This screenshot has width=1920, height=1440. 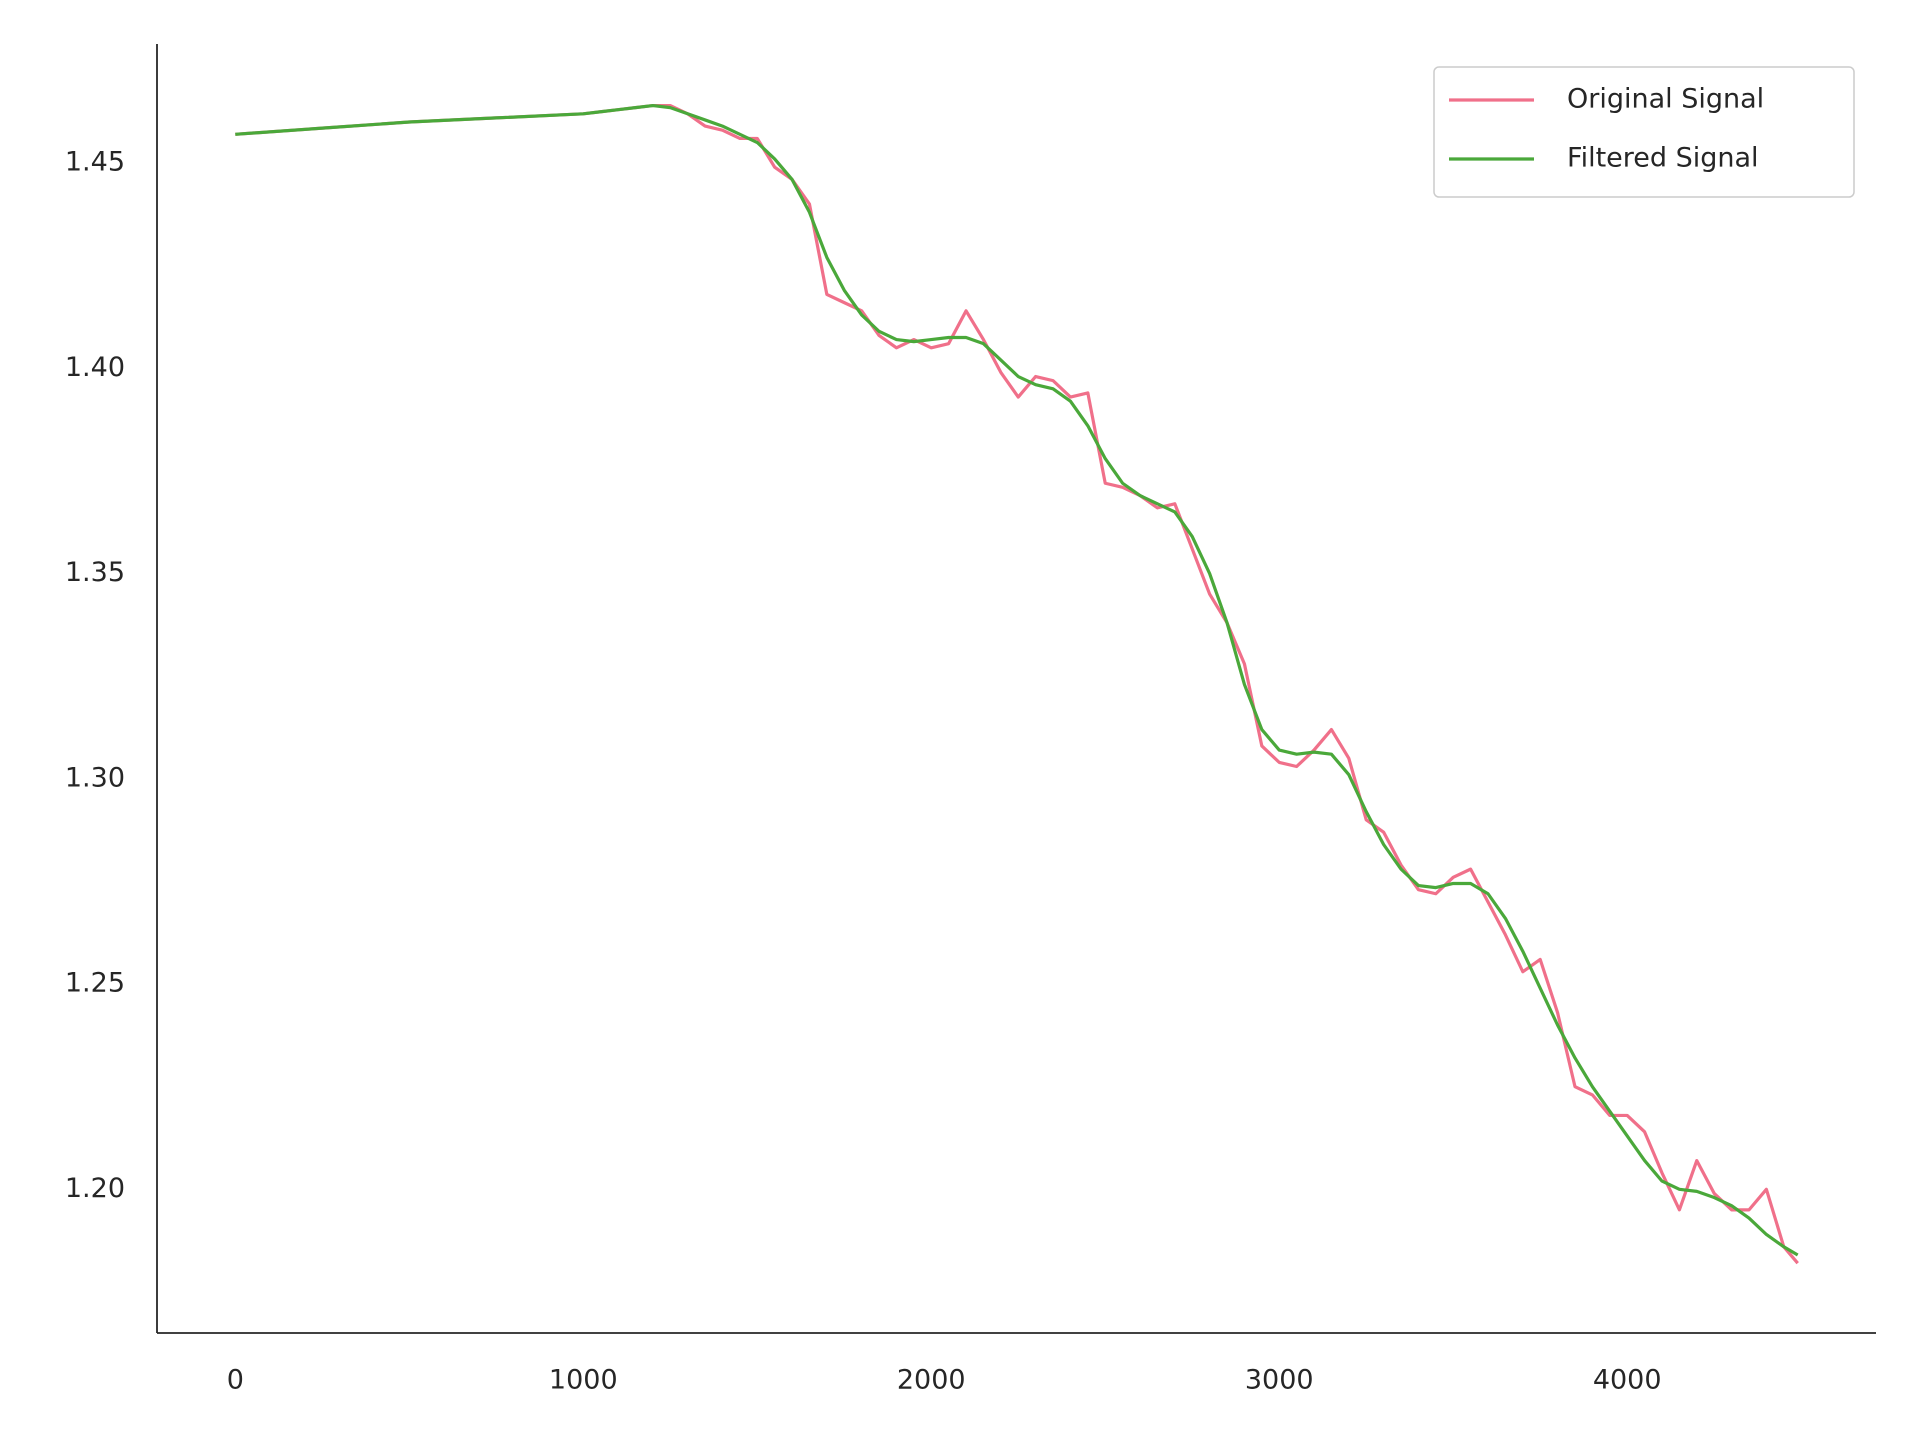 I want to click on x-tick-label: 4000, so click(x=1627, y=1380).